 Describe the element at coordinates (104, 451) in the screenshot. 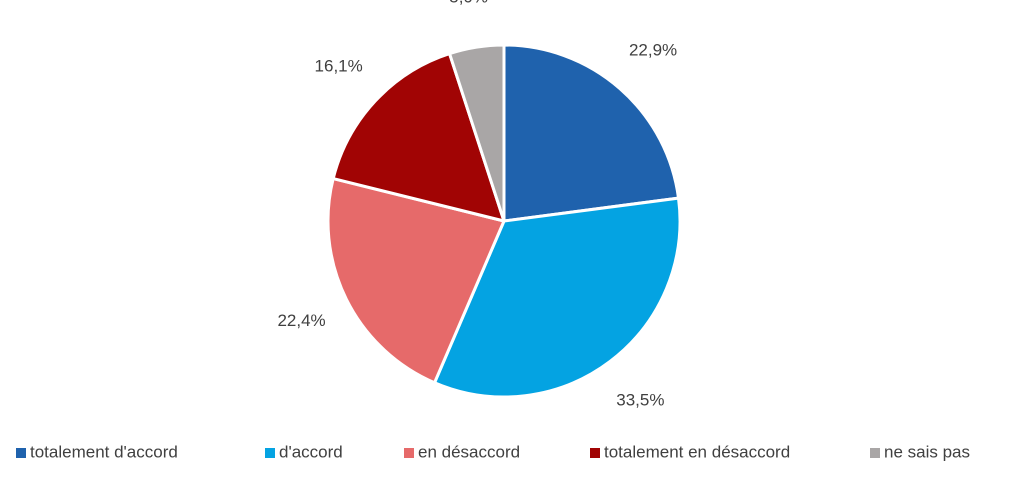

I see `legend-label: totalement d'accord` at that location.